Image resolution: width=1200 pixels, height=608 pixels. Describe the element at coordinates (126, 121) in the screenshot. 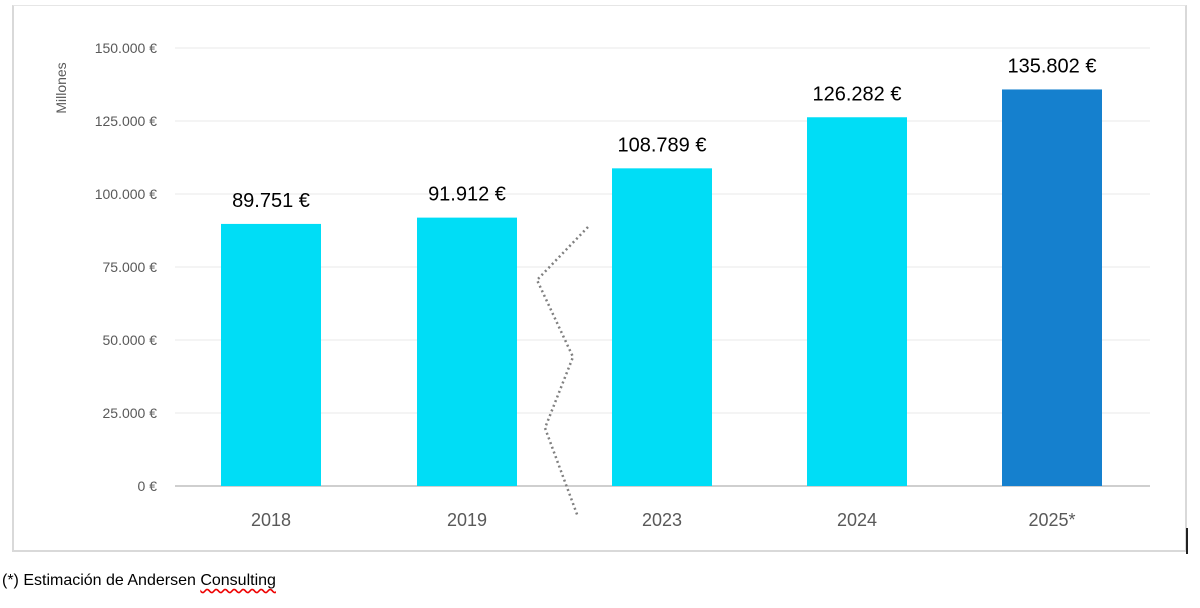

I see `y-tick-label: 125.000 €` at that location.